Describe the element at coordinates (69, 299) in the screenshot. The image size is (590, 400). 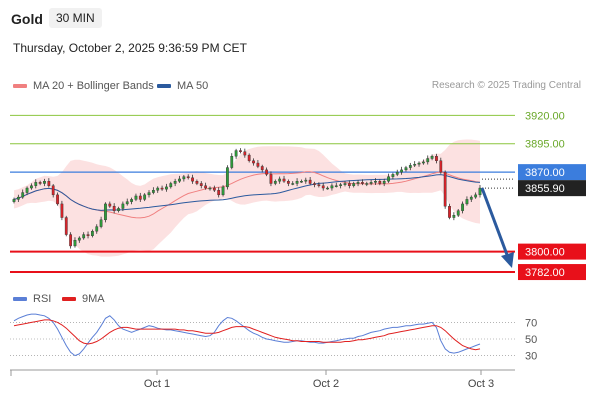
I see `legend-9ma-swatch` at that location.